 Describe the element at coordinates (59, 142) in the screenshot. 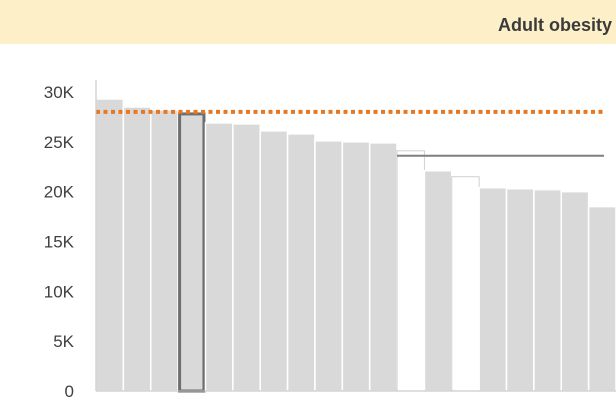

I see `y-tick-label: 25K` at that location.